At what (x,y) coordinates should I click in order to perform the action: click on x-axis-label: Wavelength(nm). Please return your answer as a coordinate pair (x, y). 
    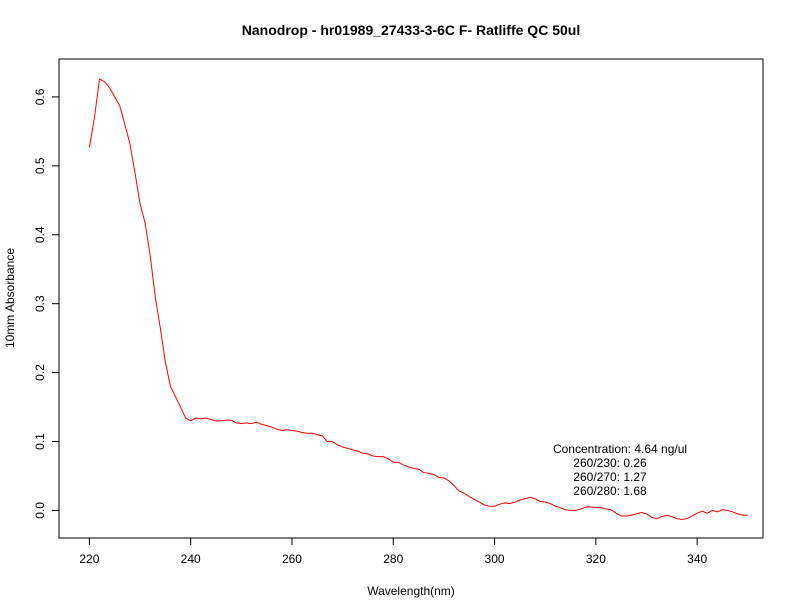
    Looking at the image, I should click on (411, 591).